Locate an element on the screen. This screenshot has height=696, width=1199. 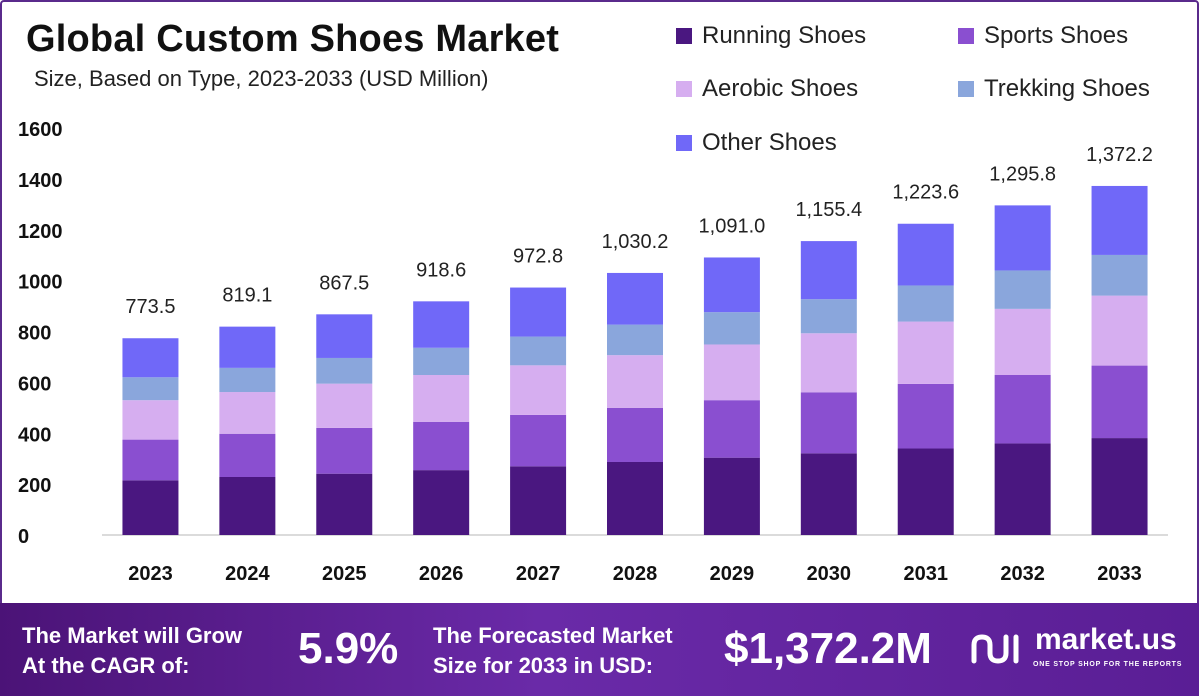
x-tick-label-2024: 2024 is located at coordinates (247, 574).